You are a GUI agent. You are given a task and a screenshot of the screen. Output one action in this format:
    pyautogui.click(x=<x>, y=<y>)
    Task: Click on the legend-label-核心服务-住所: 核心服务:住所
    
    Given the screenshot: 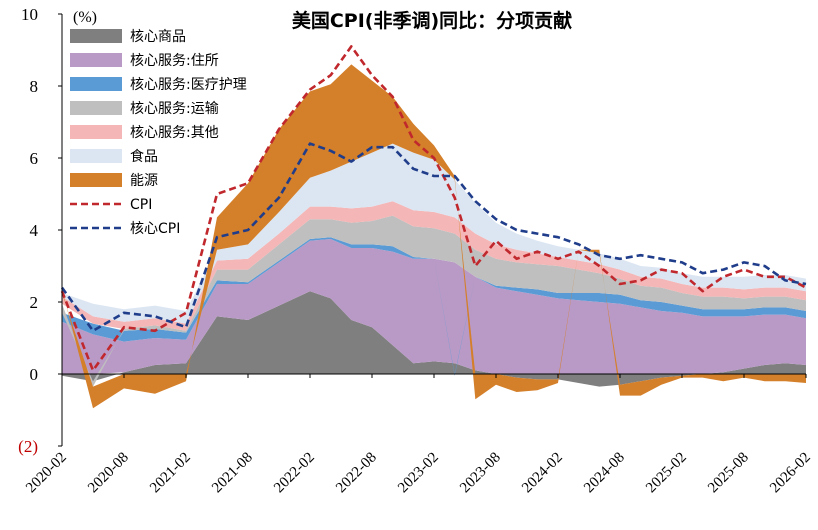 What is the action you would take?
    pyautogui.click(x=174, y=61)
    